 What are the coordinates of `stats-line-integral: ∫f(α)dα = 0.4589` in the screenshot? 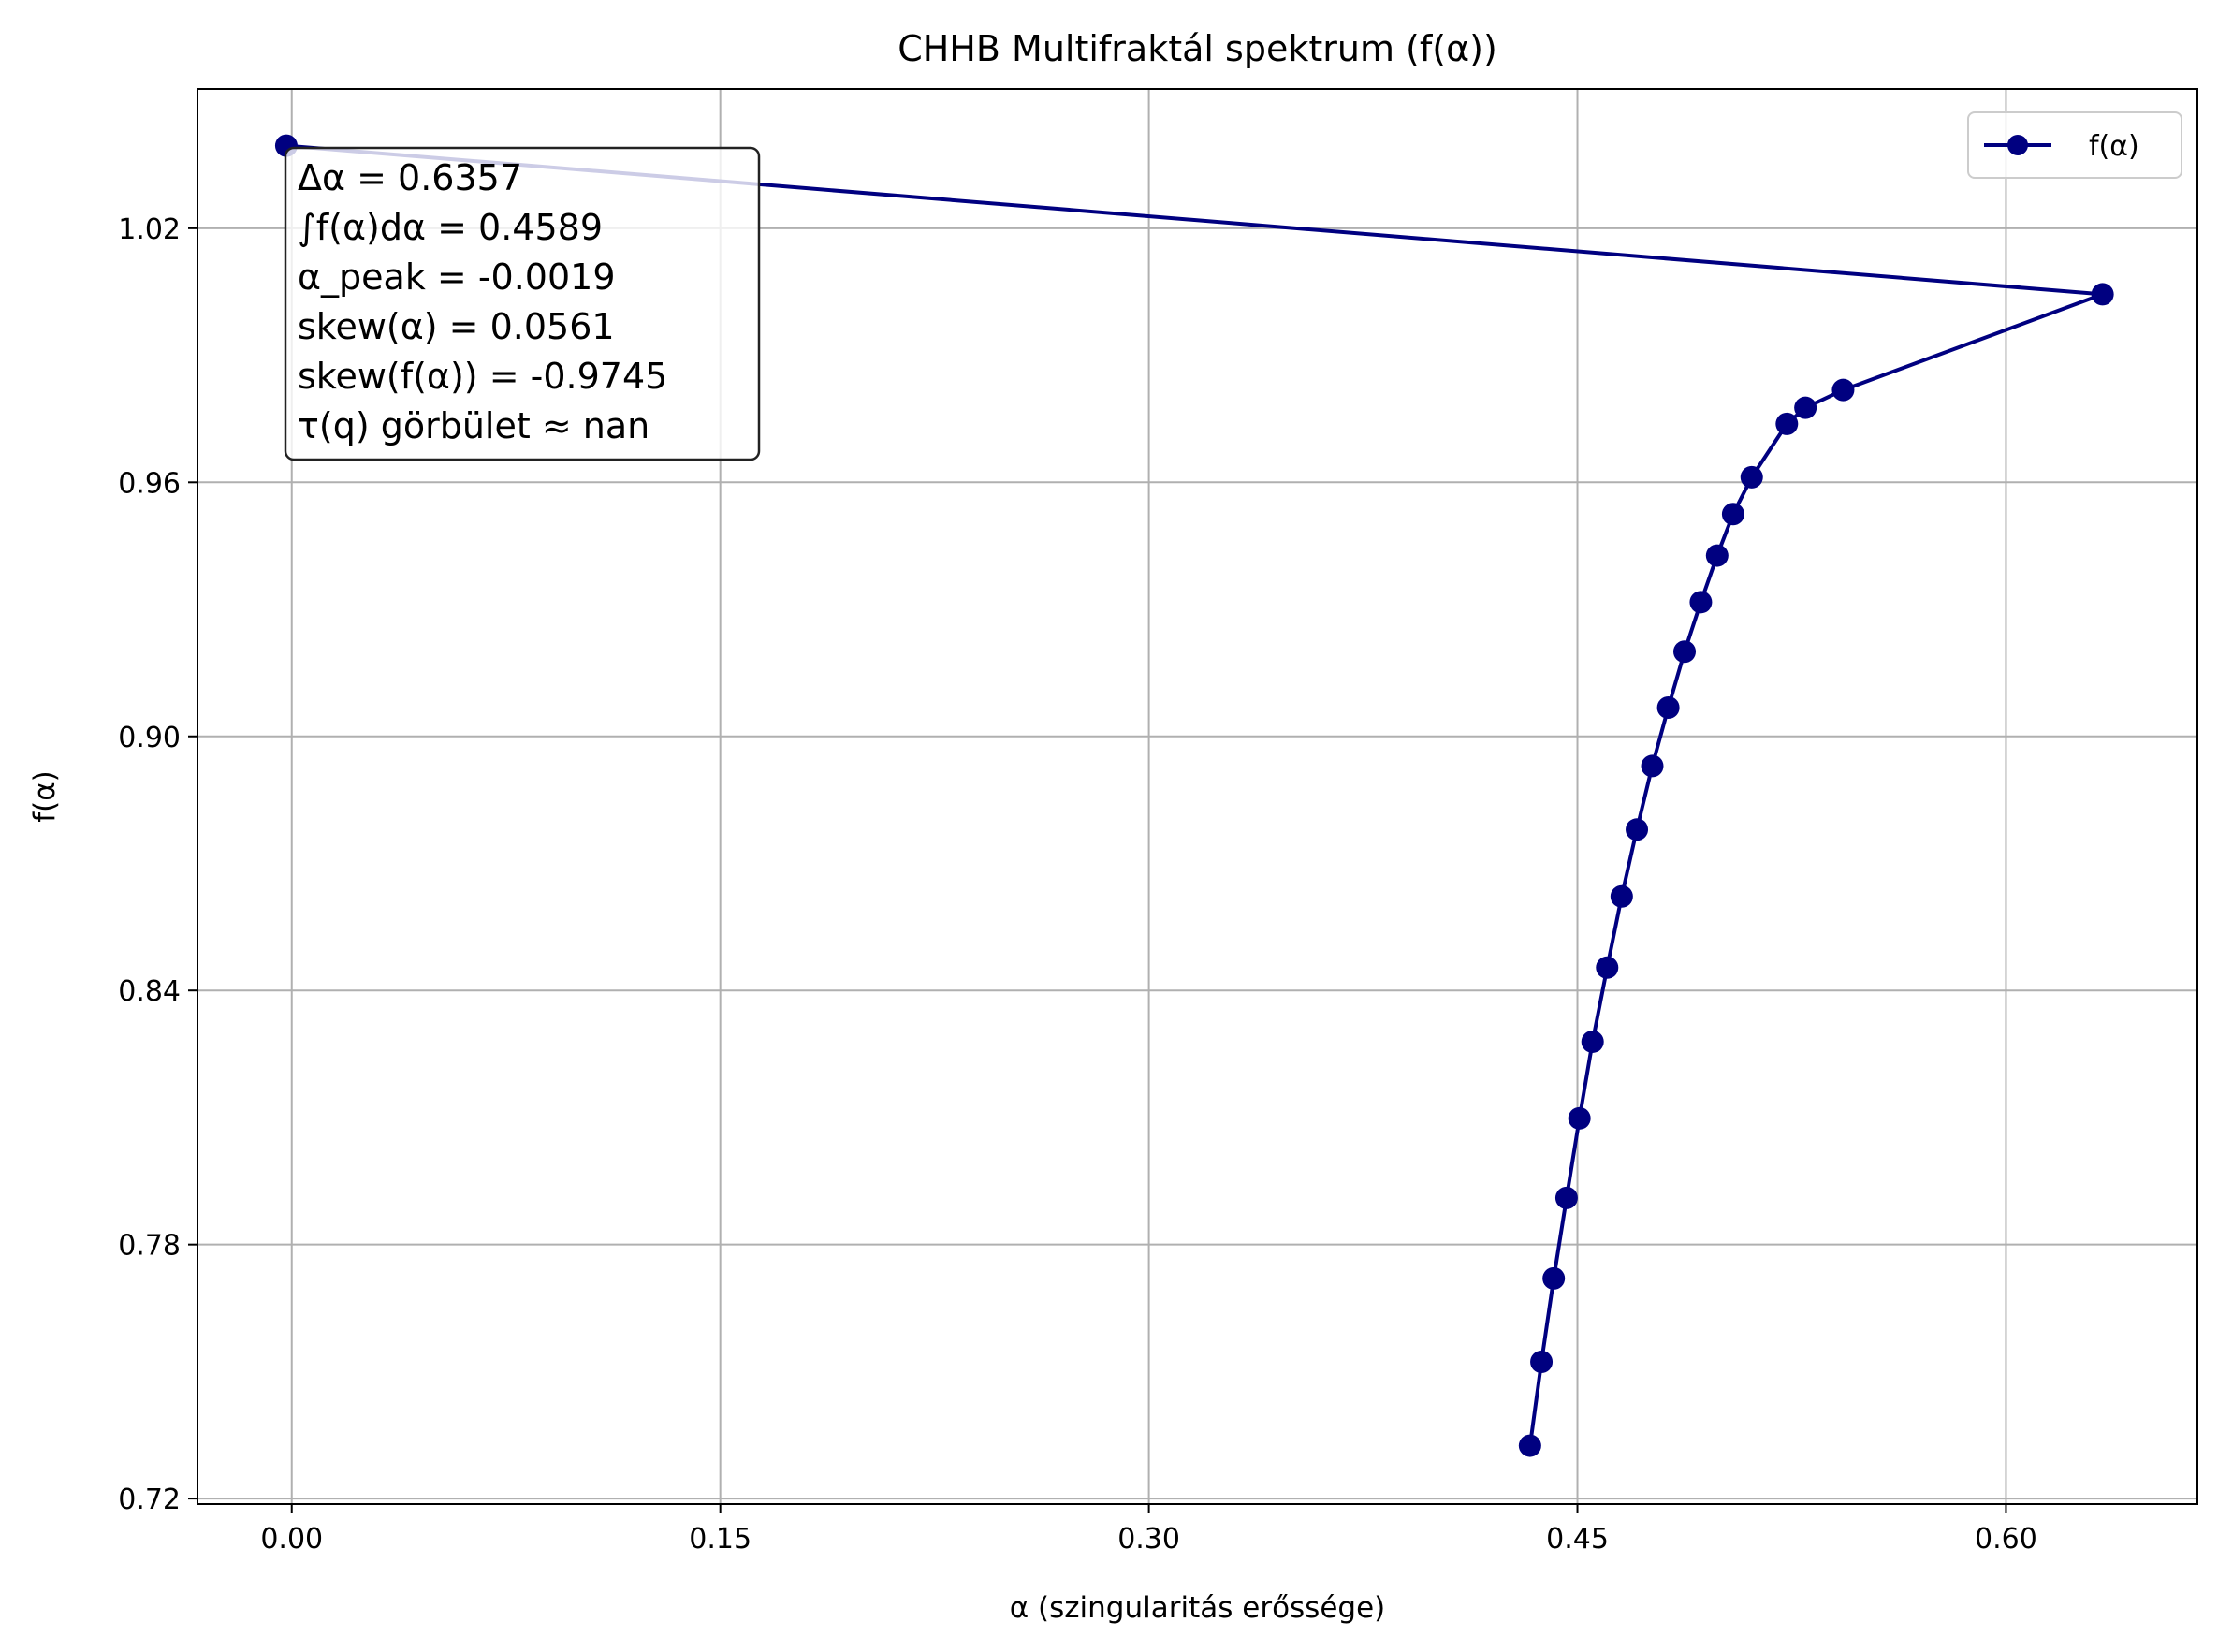 It's located at (451, 228).